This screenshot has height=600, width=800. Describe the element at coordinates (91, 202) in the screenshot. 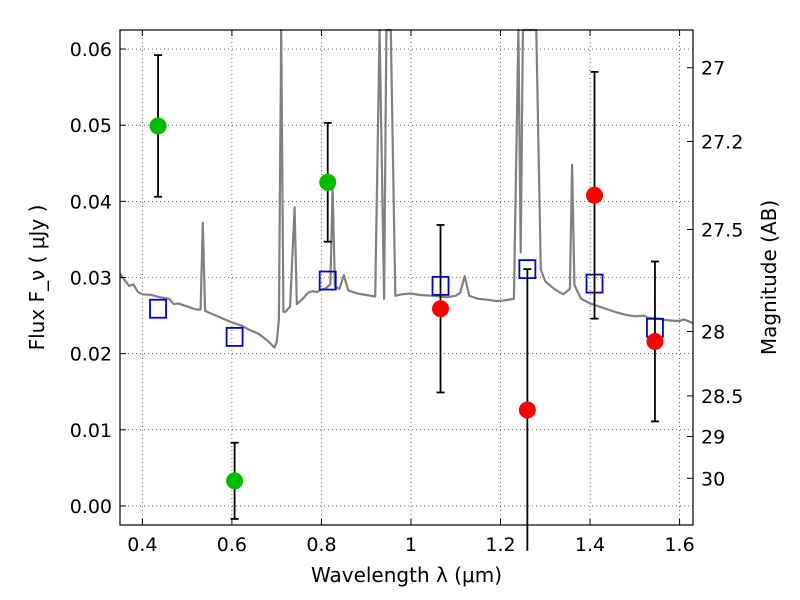

I see `y-tick-label: 0.04` at that location.